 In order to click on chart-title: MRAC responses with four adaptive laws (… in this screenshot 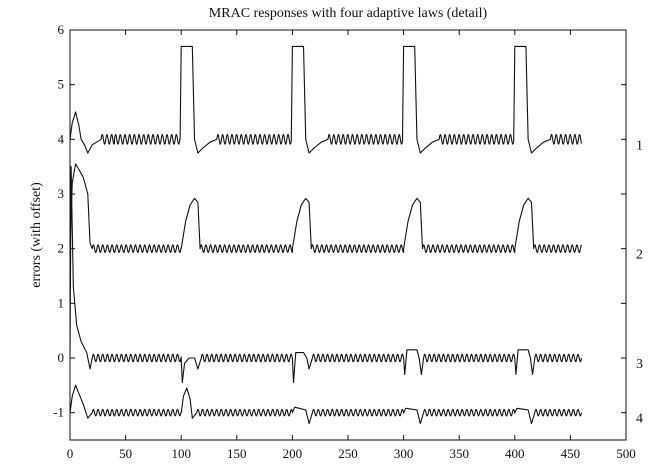, I will do `click(348, 13)`.